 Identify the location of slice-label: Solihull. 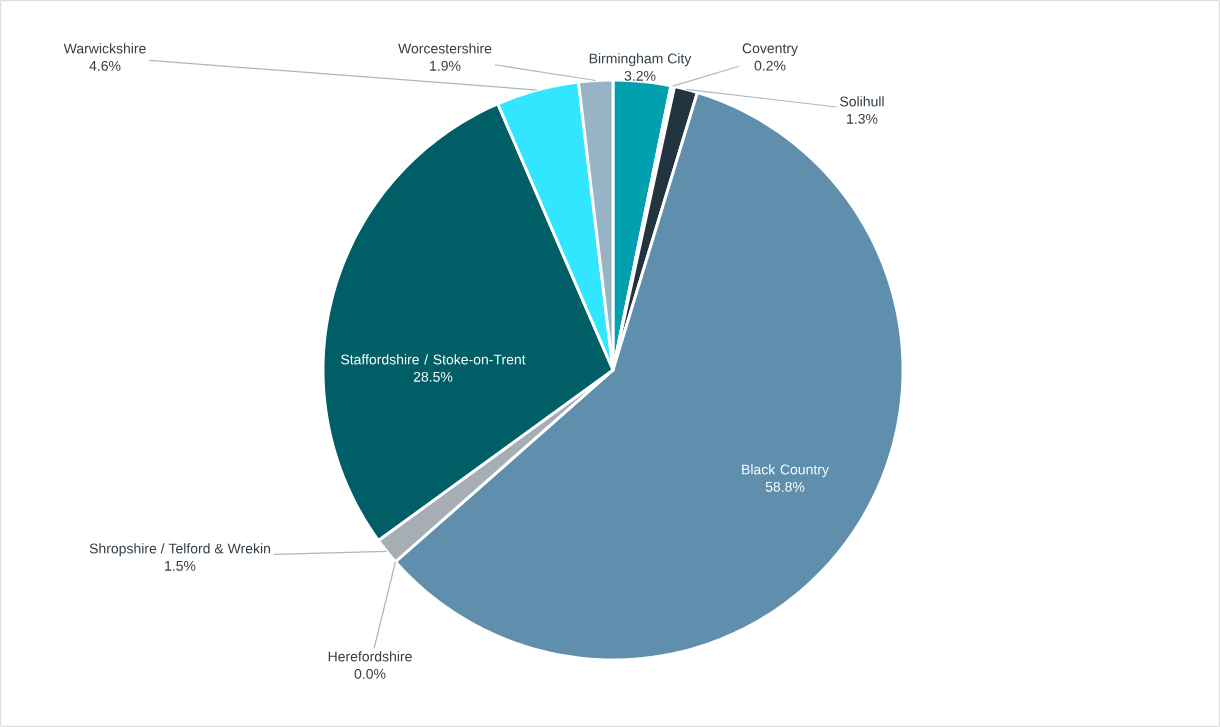
(862, 101).